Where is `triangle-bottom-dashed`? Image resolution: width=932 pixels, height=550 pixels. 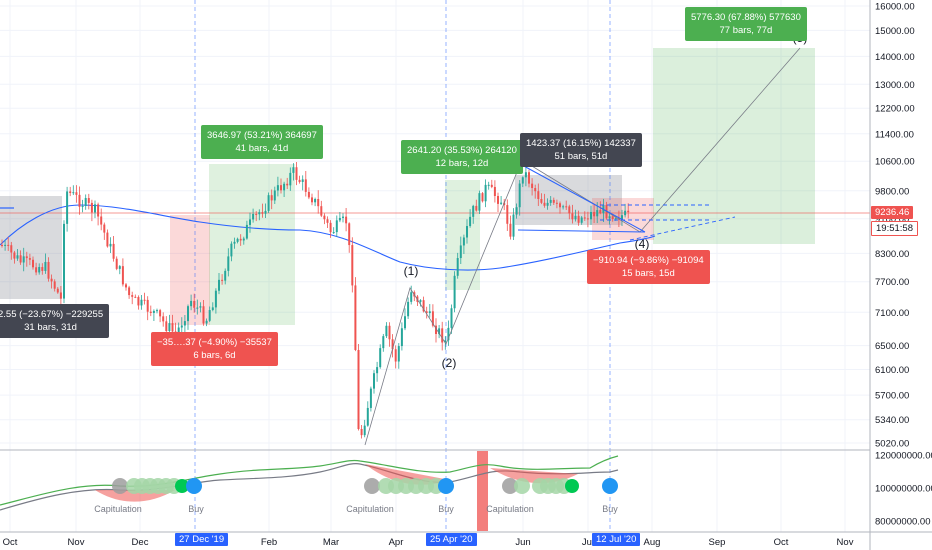 triangle-bottom-dashed is located at coordinates (682, 228).